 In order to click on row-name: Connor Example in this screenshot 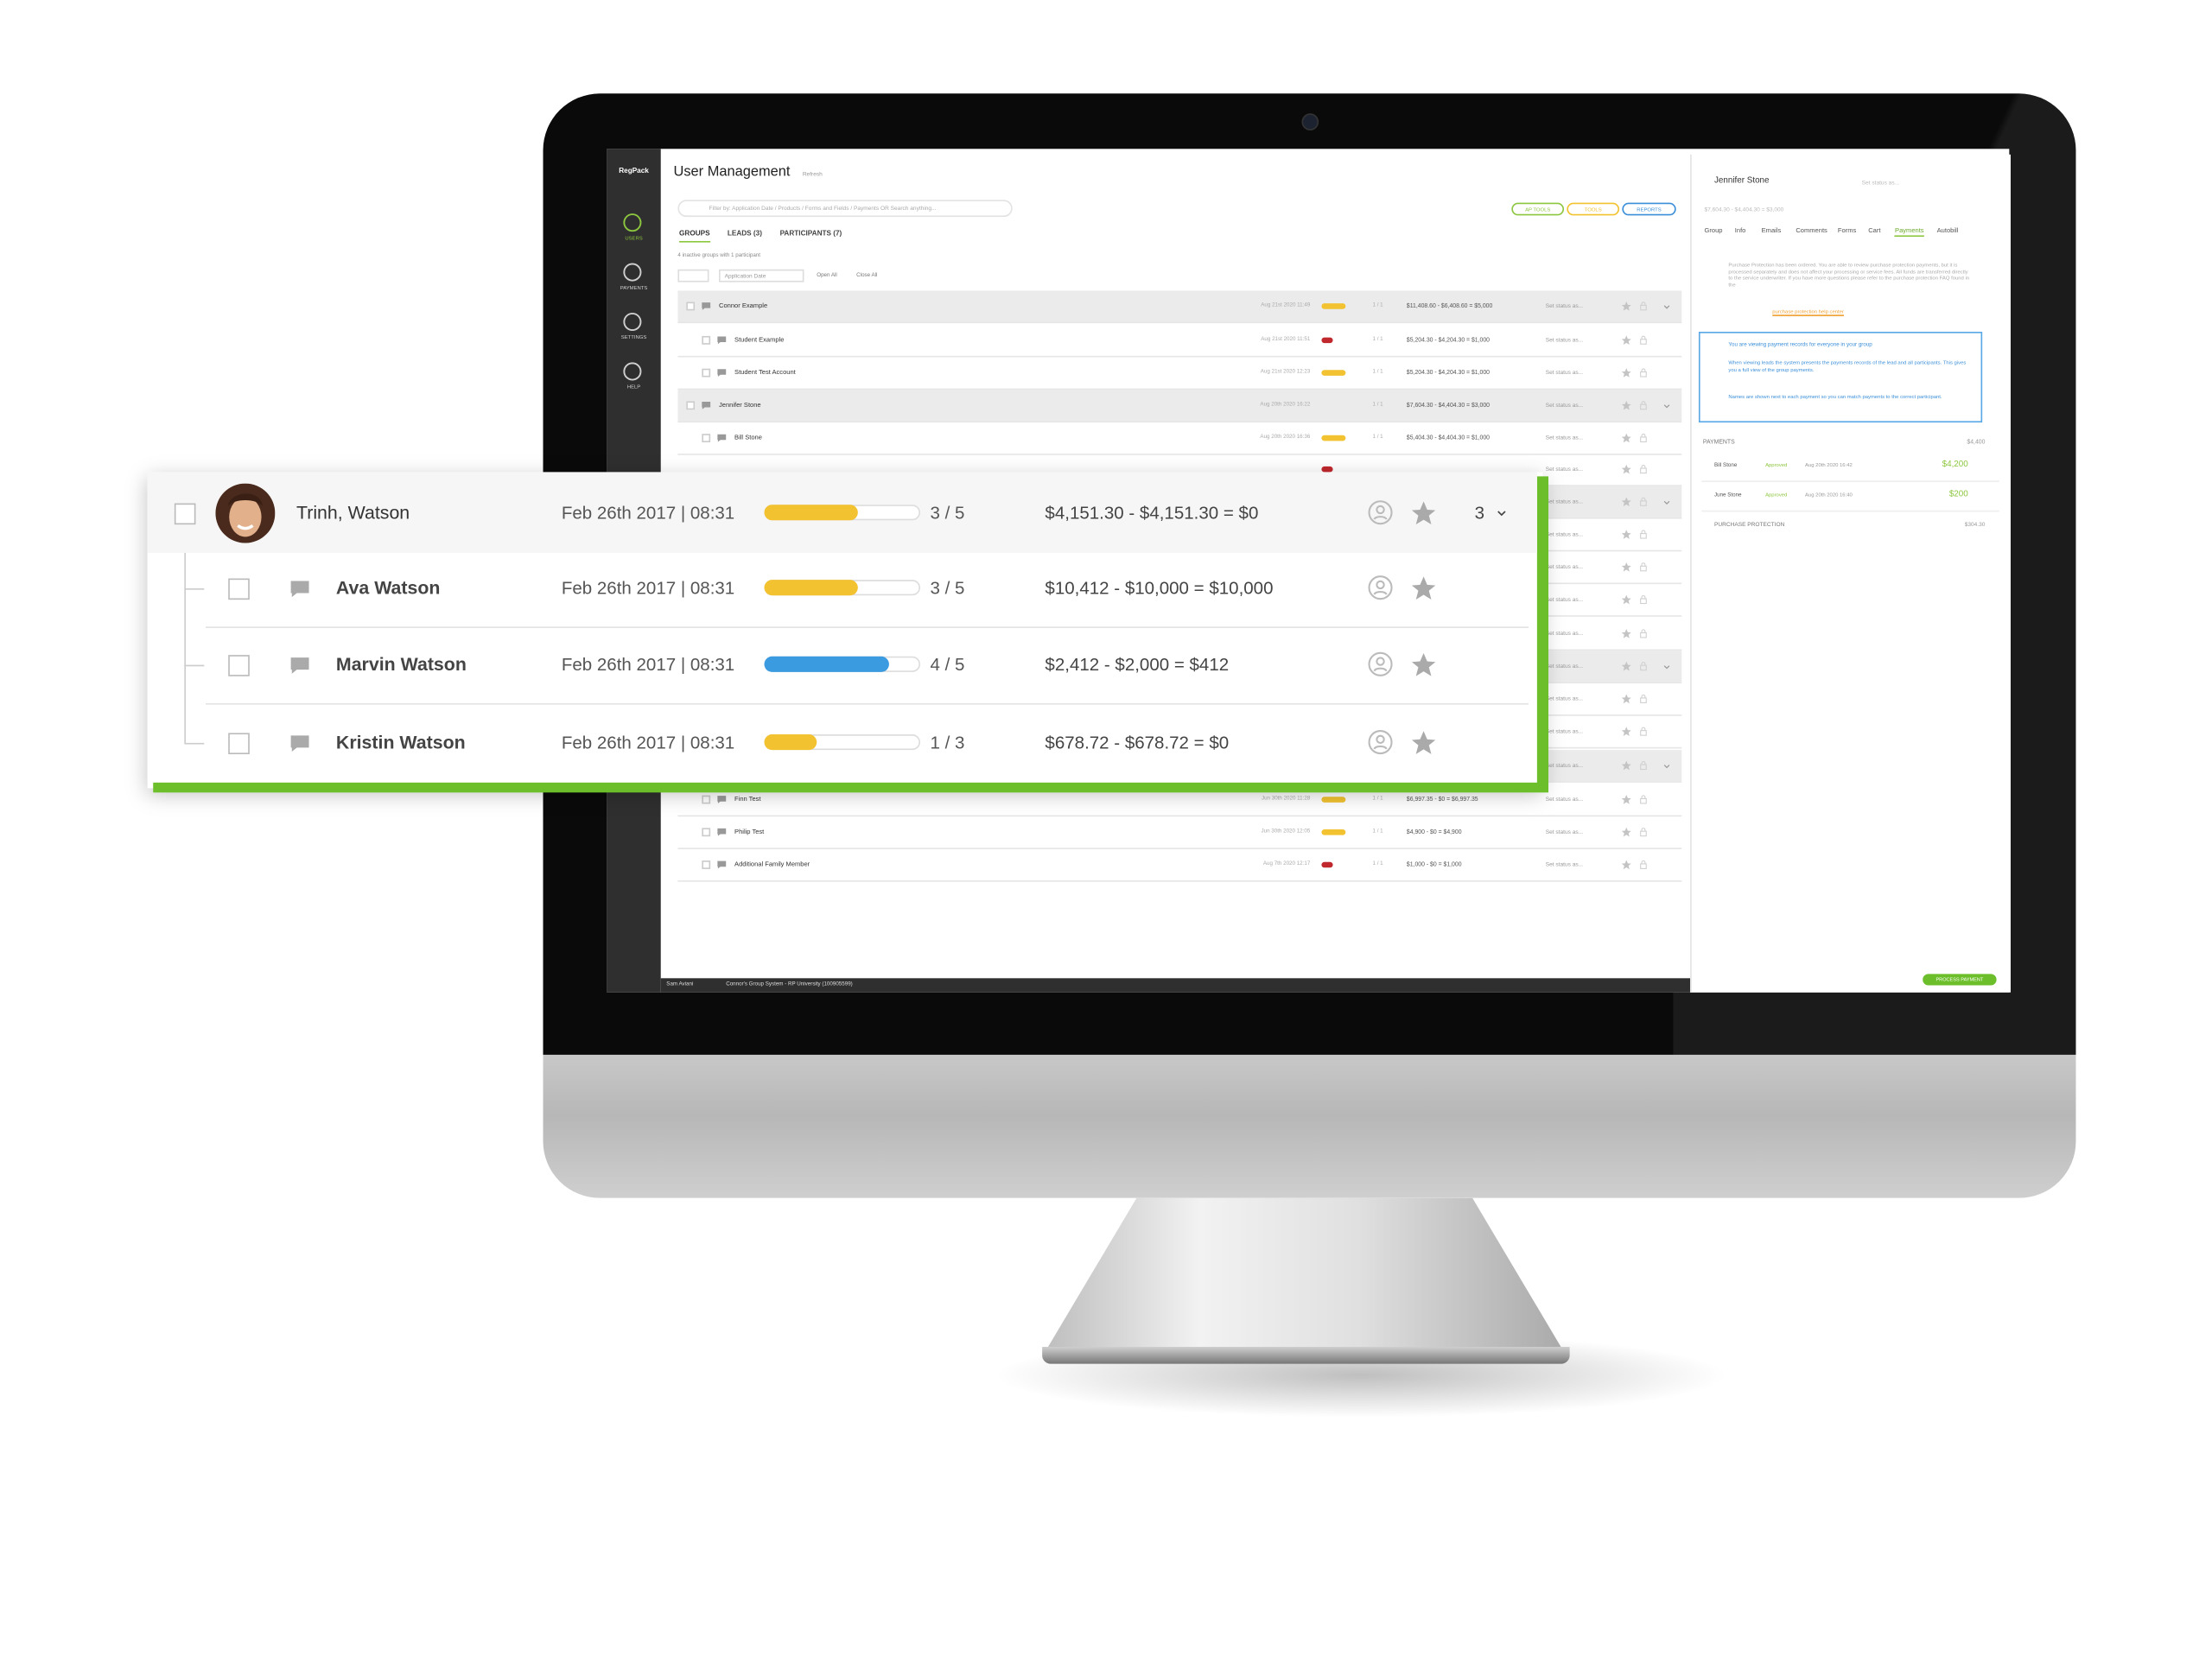, I will do `click(743, 305)`.